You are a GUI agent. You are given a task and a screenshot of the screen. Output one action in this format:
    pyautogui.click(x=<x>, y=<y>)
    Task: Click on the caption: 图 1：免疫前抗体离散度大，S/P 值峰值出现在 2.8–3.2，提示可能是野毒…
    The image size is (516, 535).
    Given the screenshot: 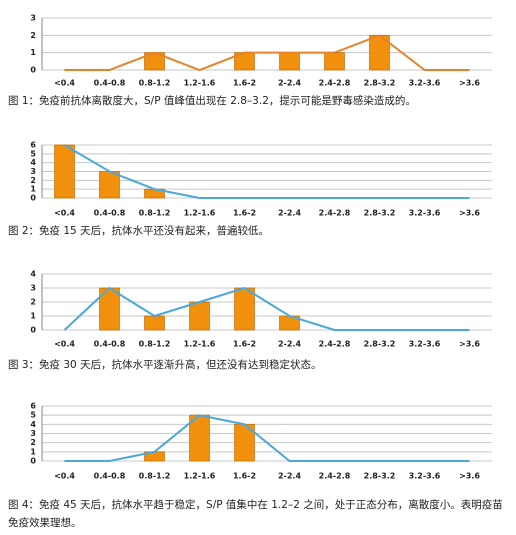 What is the action you would take?
    pyautogui.click(x=212, y=101)
    